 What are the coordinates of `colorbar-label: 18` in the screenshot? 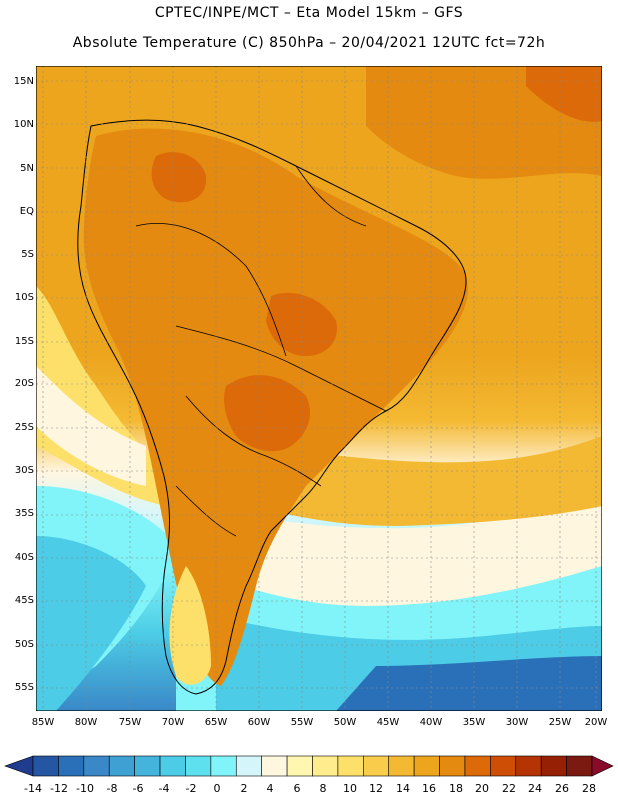 It's located at (456, 788).